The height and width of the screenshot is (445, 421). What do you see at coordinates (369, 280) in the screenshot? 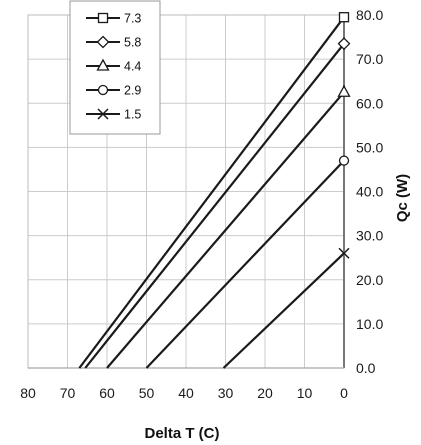
I see `y-tick-label: 20.0` at bounding box center [369, 280].